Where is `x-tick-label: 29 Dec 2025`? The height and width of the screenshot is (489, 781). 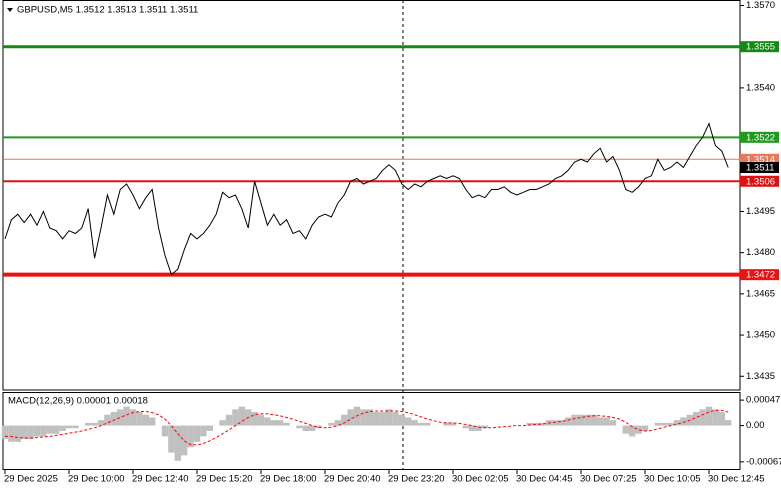
x-tick-label: 29 Dec 2025 is located at coordinates (31, 479).